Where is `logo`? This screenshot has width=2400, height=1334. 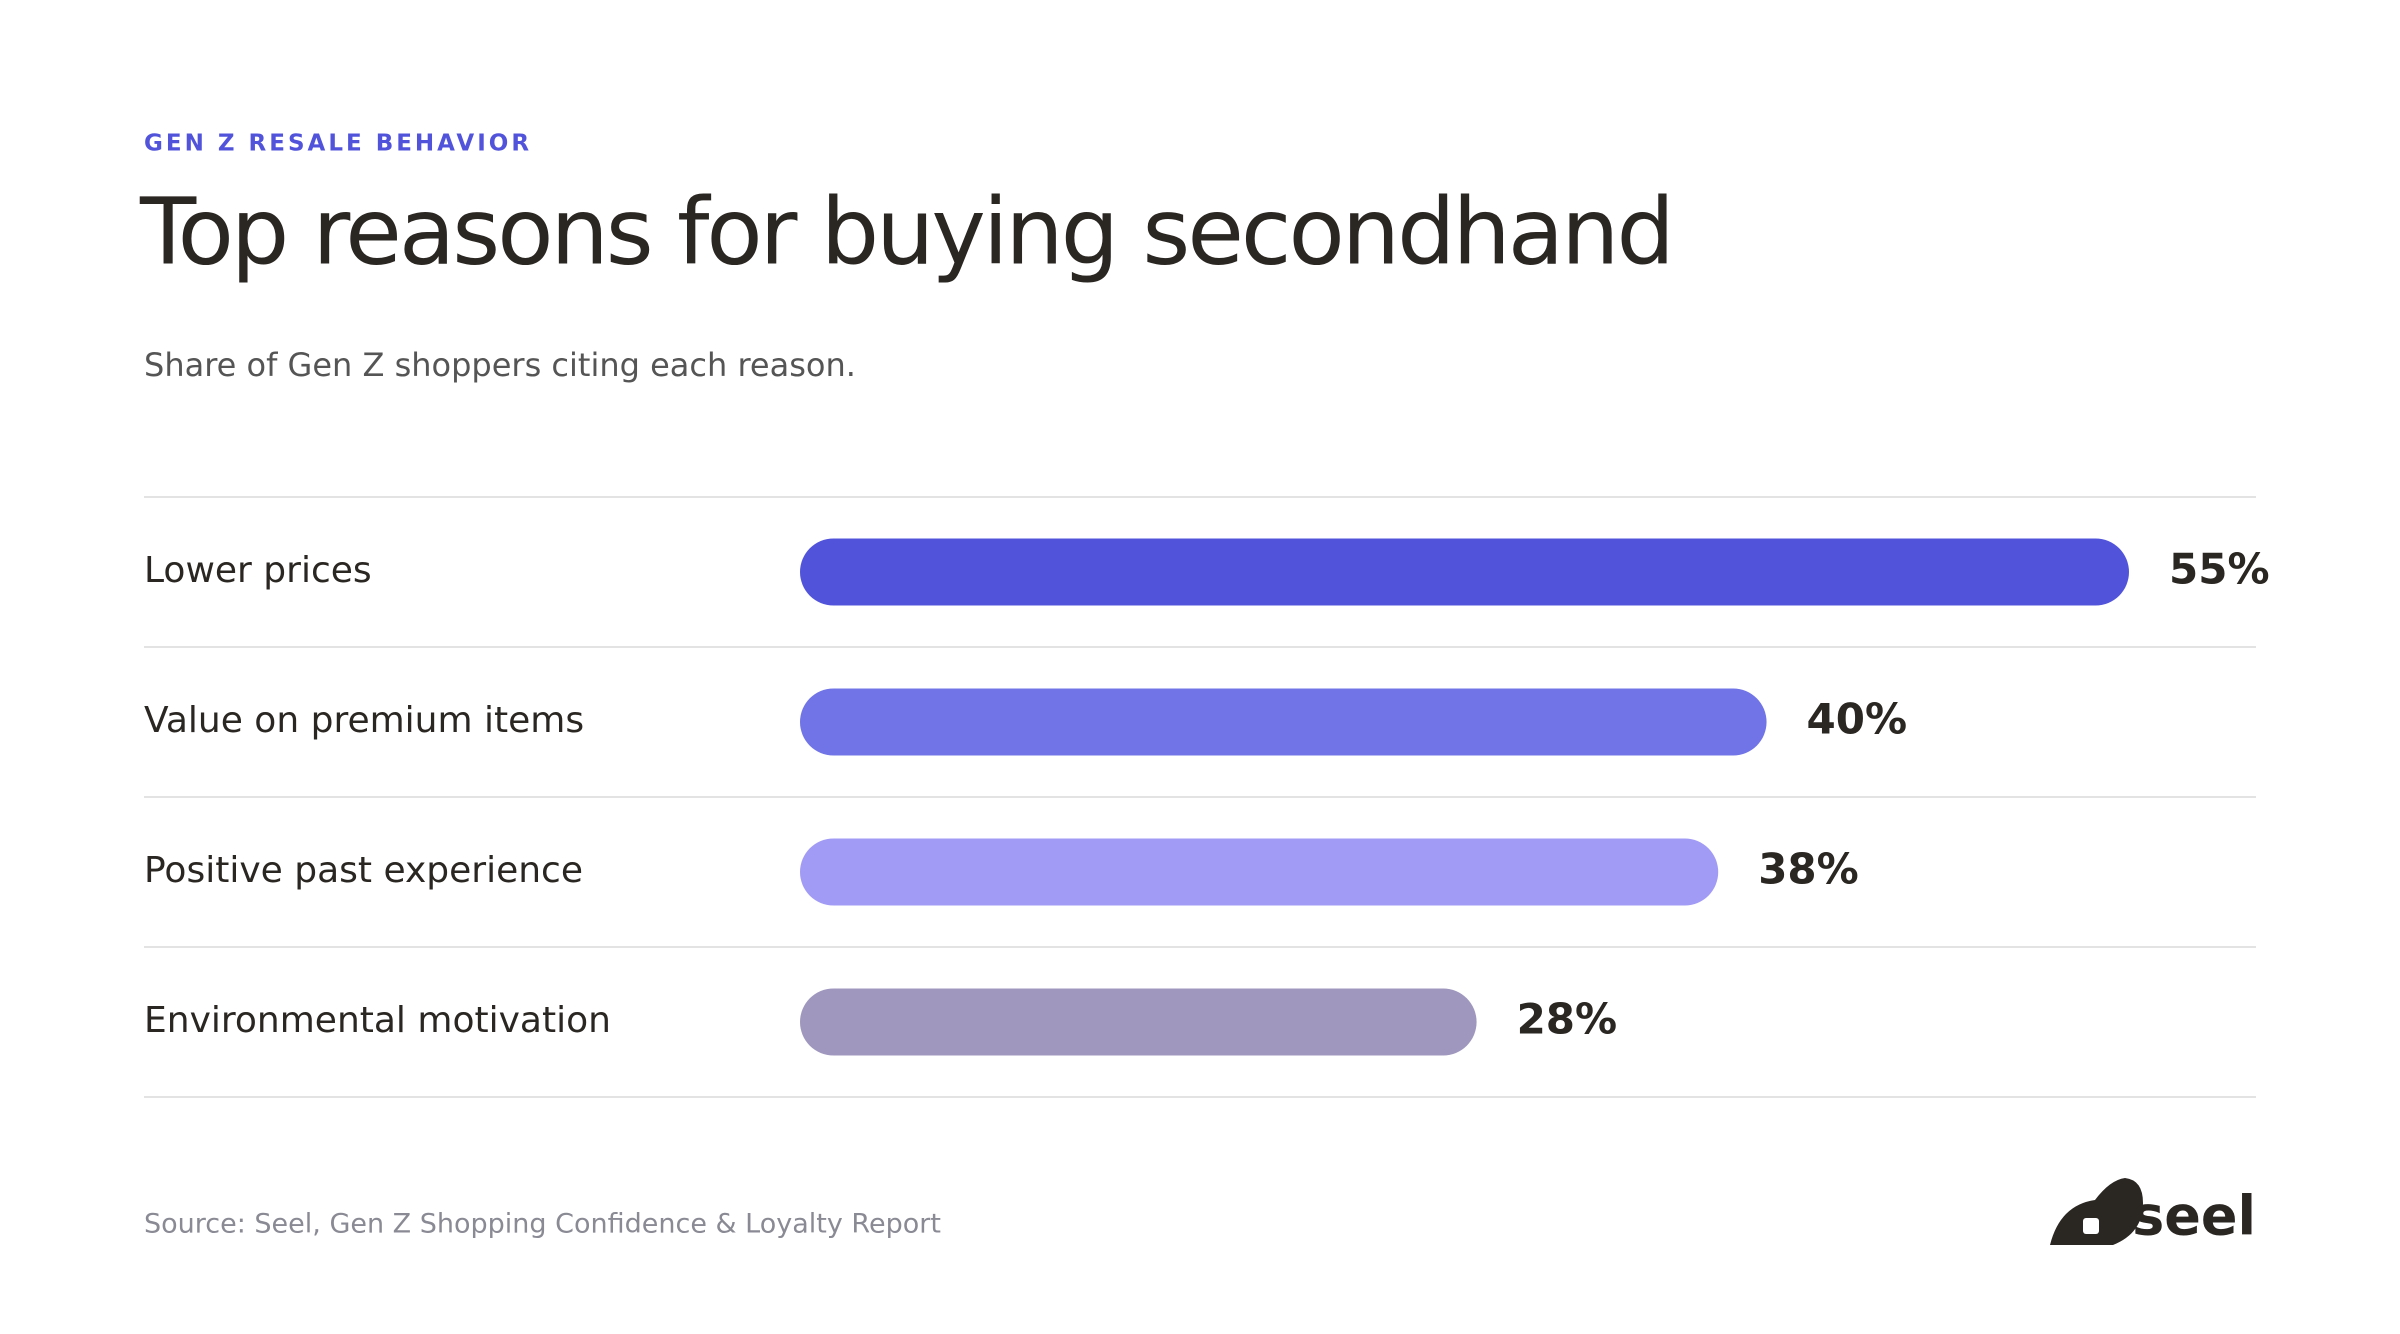
logo is located at coordinates (2096, 1211).